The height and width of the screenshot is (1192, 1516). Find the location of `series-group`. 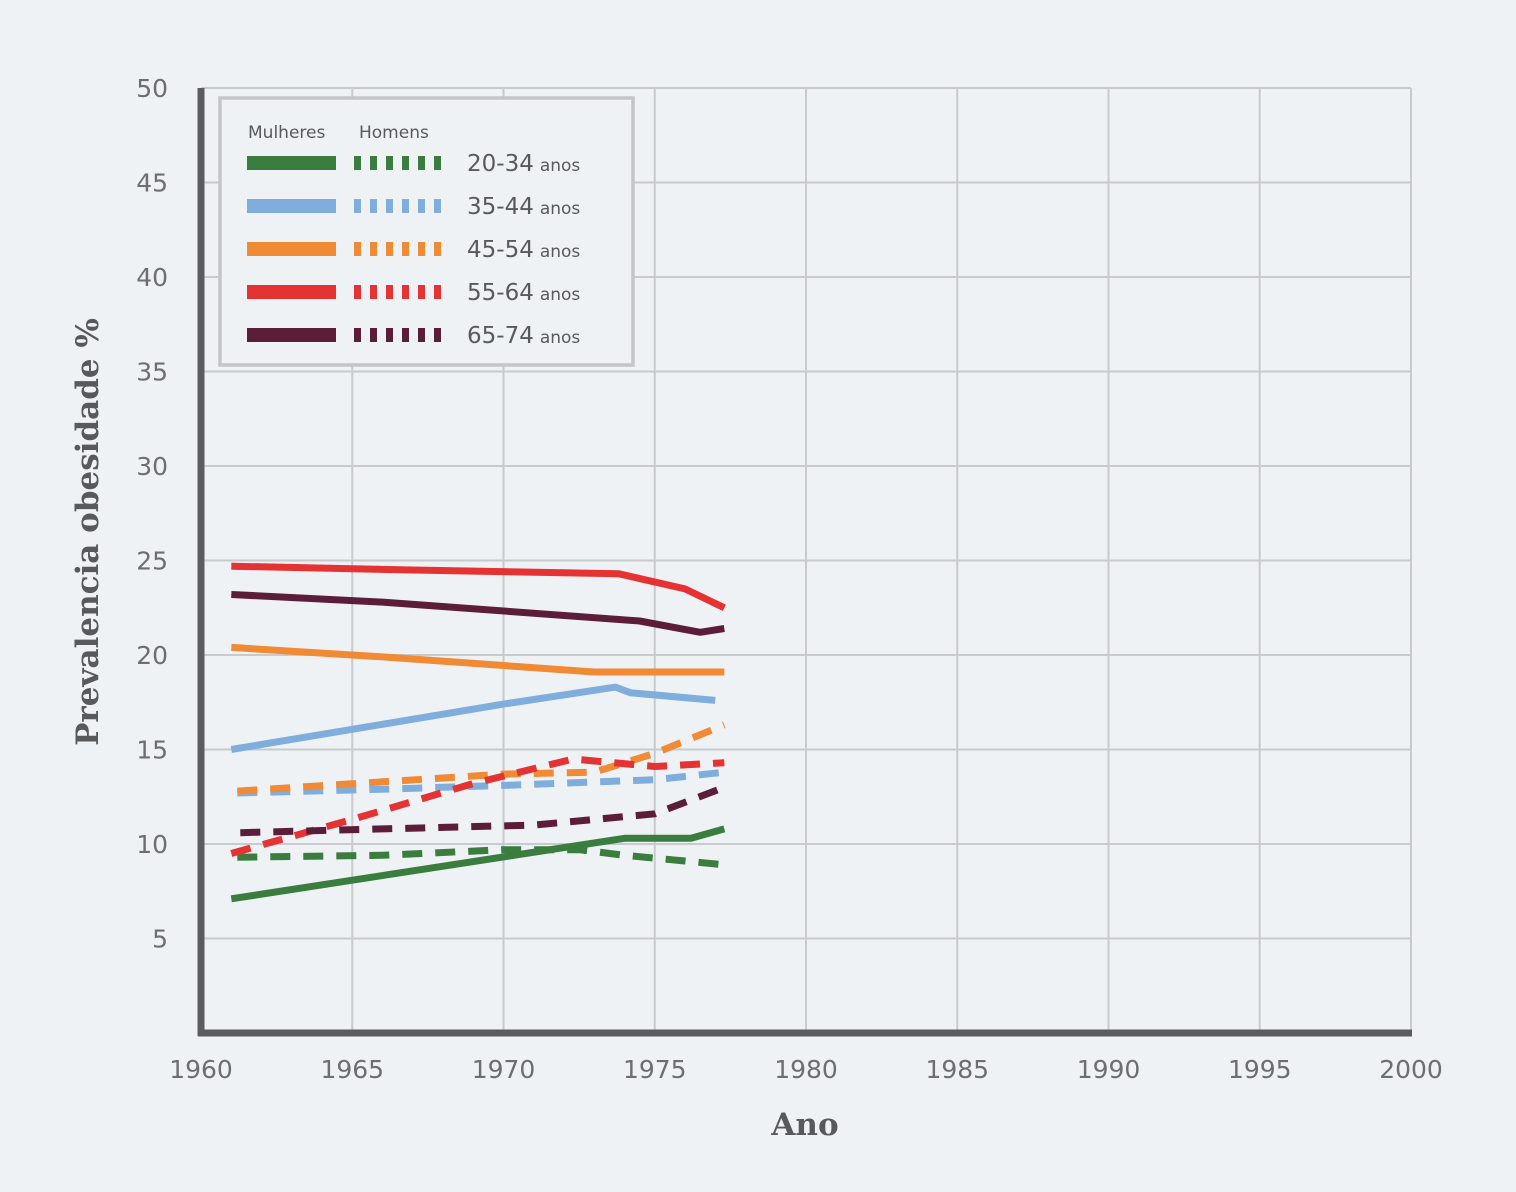

series-group is located at coordinates (478, 732).